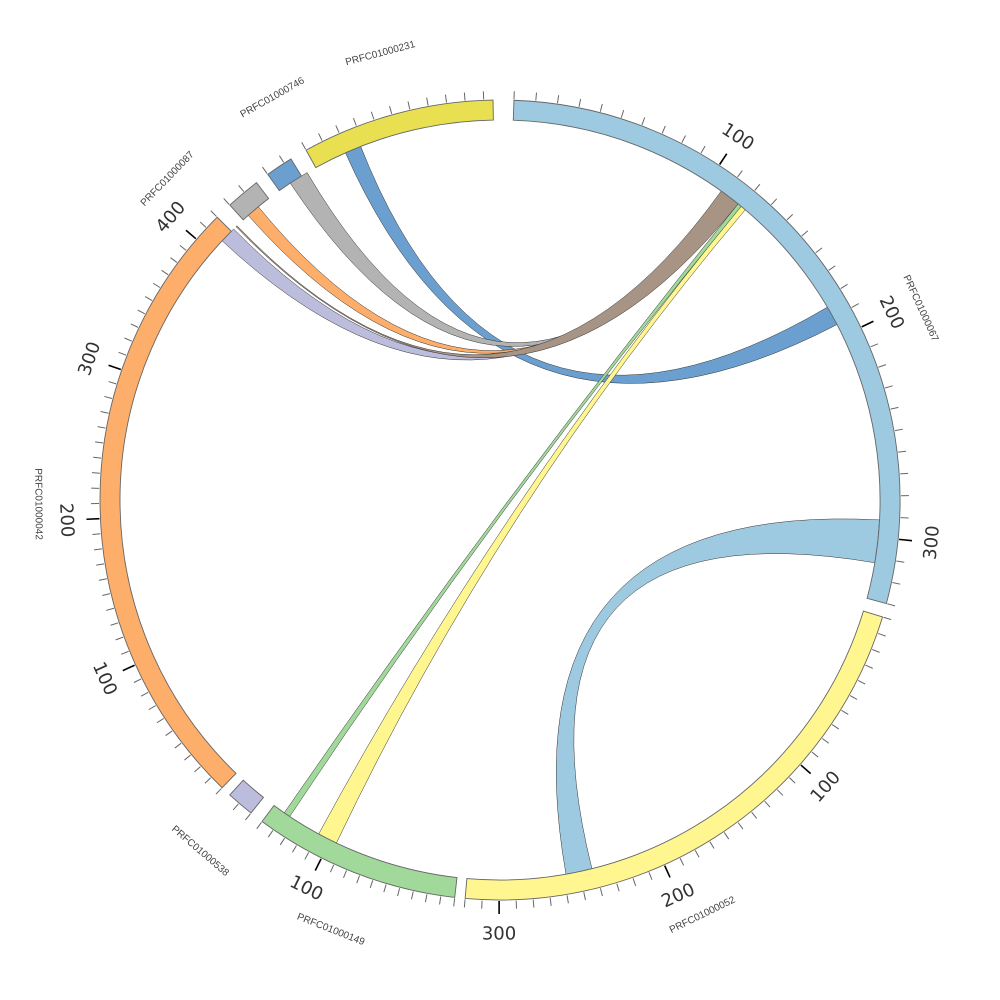  I want to click on tick-label-prfc01000067-200: 200, so click(892, 313).